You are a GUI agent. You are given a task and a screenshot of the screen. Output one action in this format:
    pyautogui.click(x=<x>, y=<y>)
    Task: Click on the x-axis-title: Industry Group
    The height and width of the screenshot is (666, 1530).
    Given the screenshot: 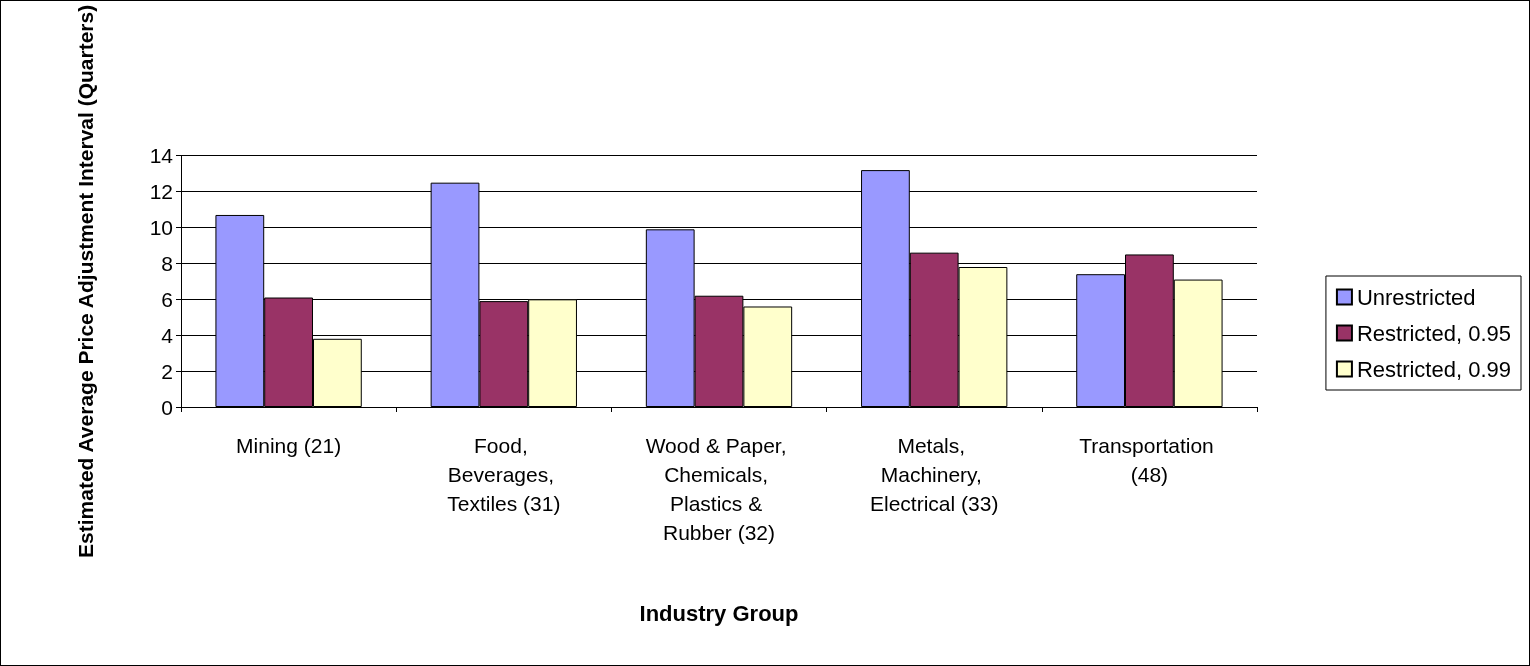 What is the action you would take?
    pyautogui.click(x=719, y=613)
    